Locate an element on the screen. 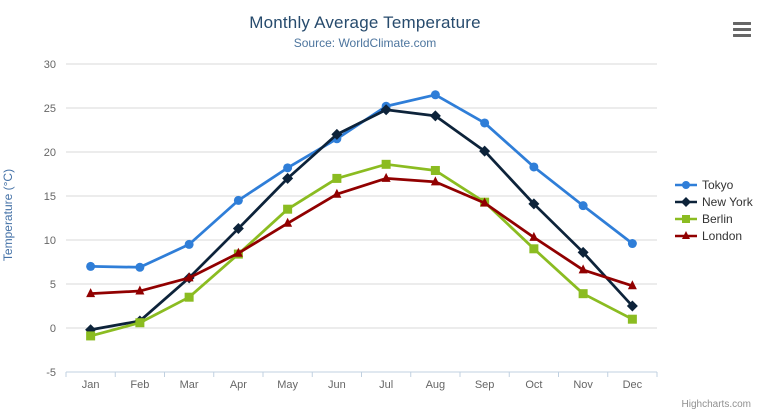 Image resolution: width=769 pixels, height=416 pixels. hamburger-menu-icon is located at coordinates (742, 29).